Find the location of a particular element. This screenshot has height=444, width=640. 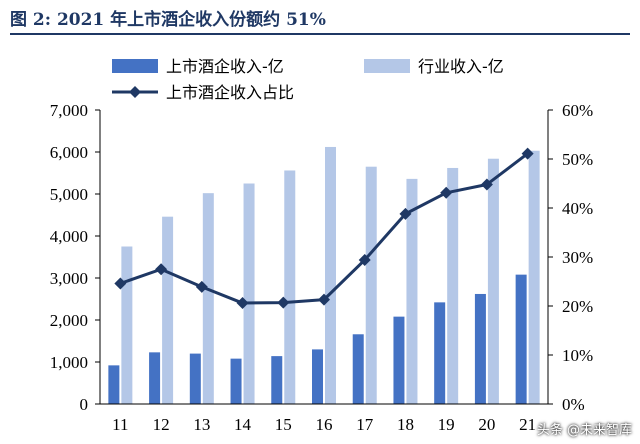

right-axis-tick-label: 50% is located at coordinates (577, 159).